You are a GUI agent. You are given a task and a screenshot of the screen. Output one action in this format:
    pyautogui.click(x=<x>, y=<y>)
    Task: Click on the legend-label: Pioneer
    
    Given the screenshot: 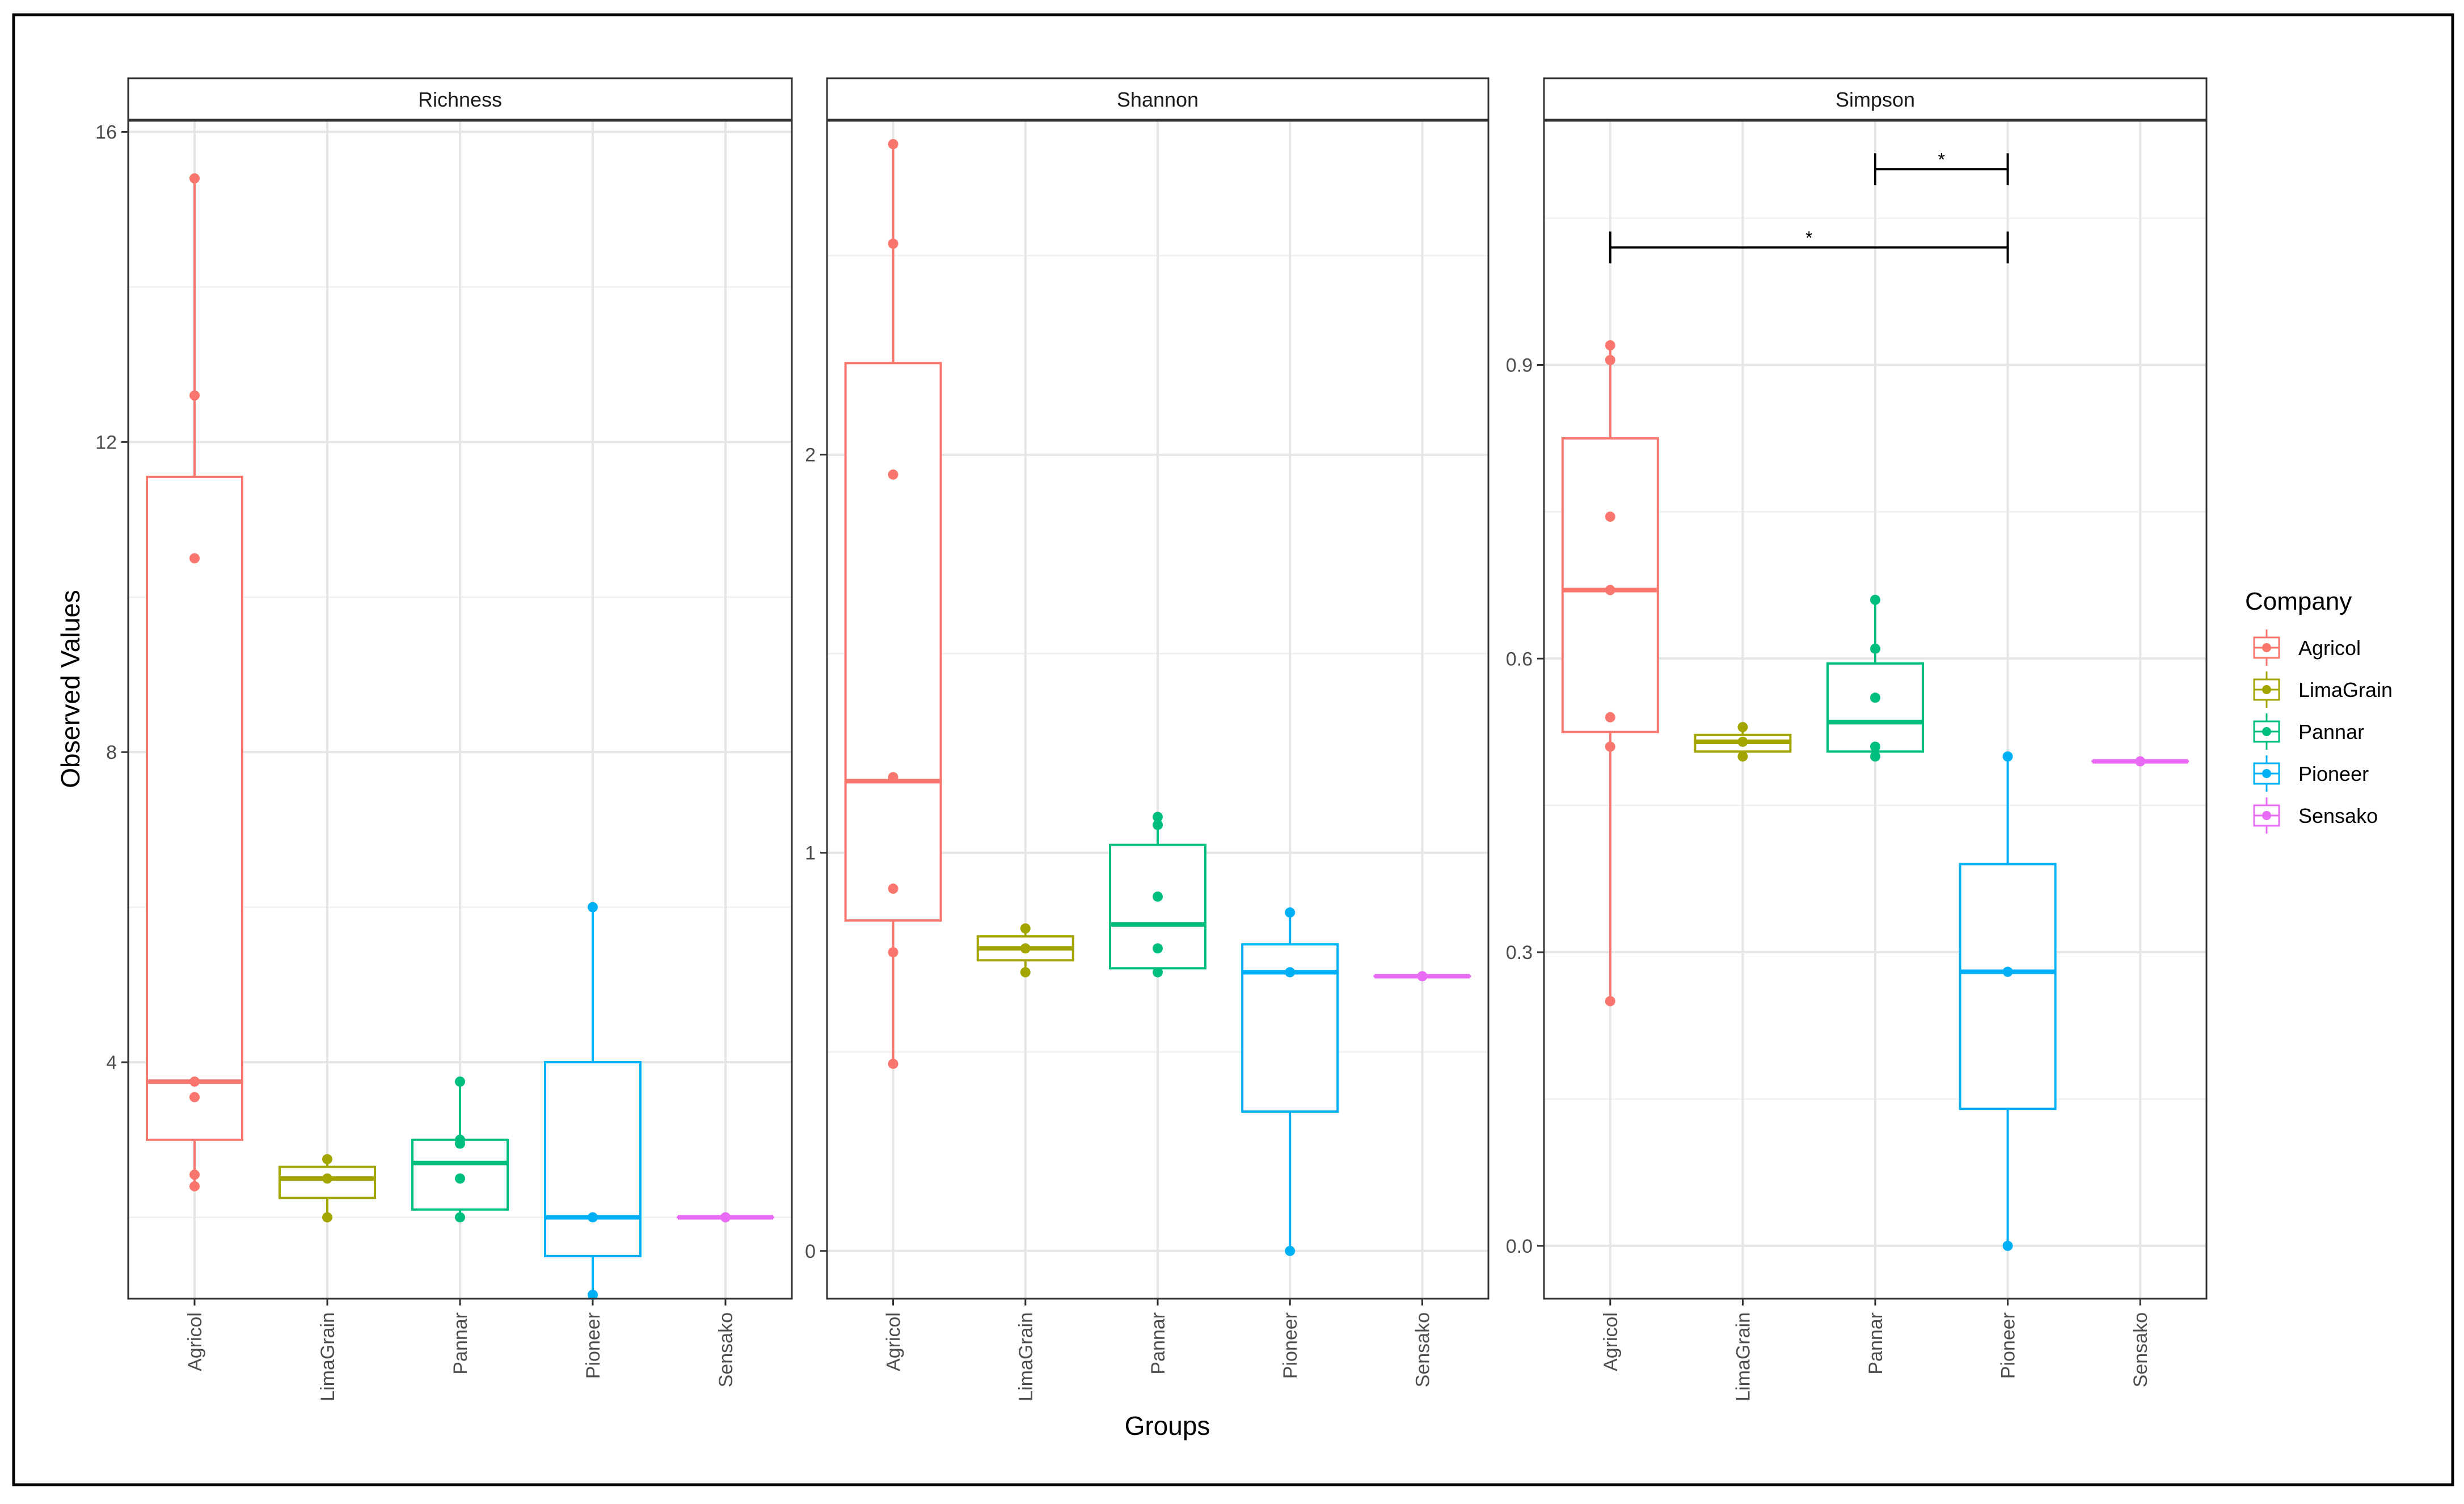 What is the action you would take?
    pyautogui.click(x=2333, y=773)
    